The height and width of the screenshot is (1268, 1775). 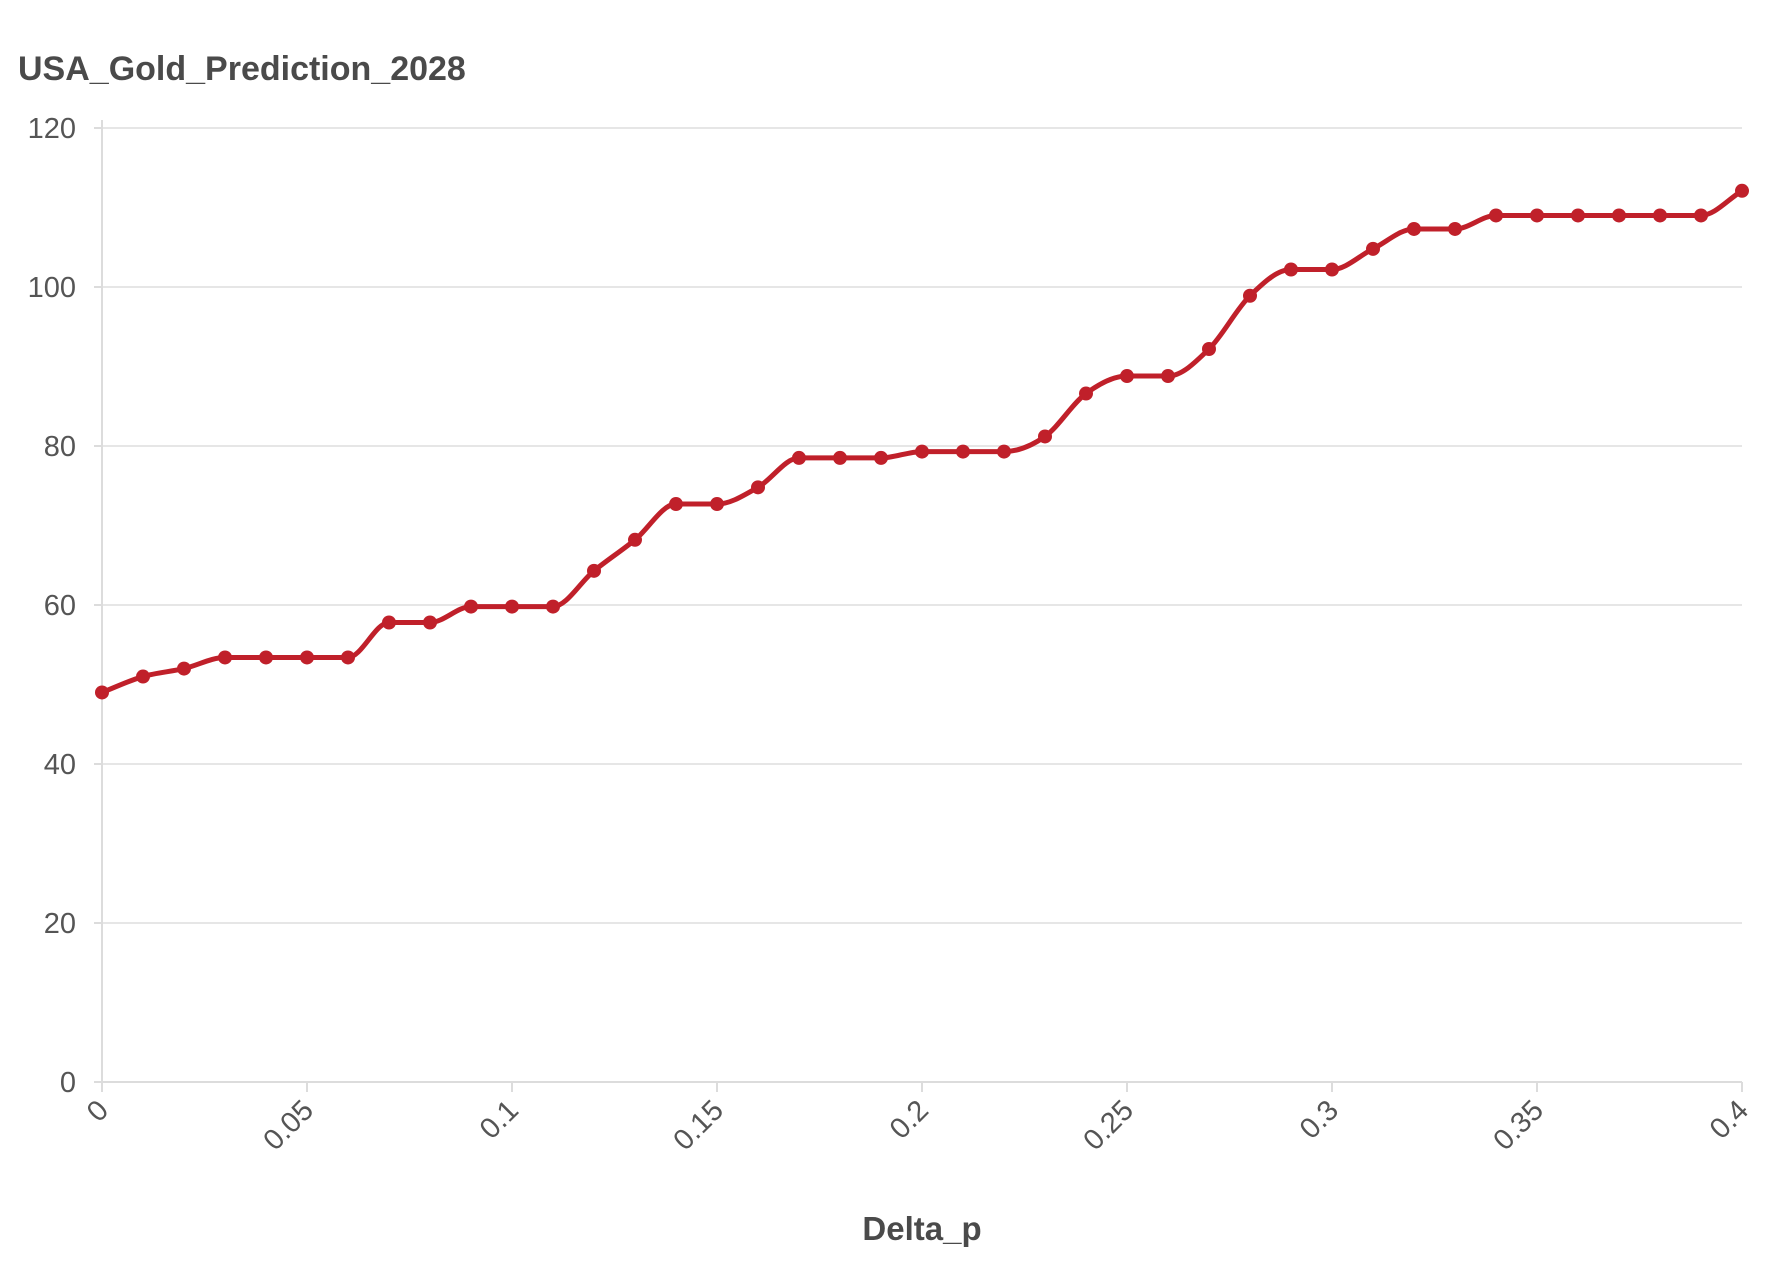 What do you see at coordinates (288, 1125) in the screenshot?
I see `x-tick-label: 0.05` at bounding box center [288, 1125].